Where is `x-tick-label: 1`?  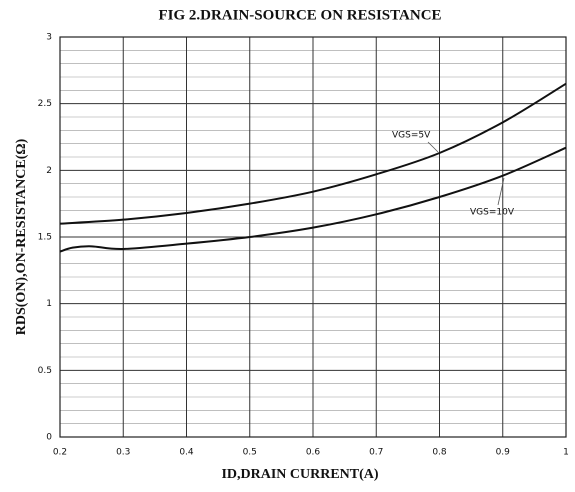 x-tick-label: 1 is located at coordinates (566, 453).